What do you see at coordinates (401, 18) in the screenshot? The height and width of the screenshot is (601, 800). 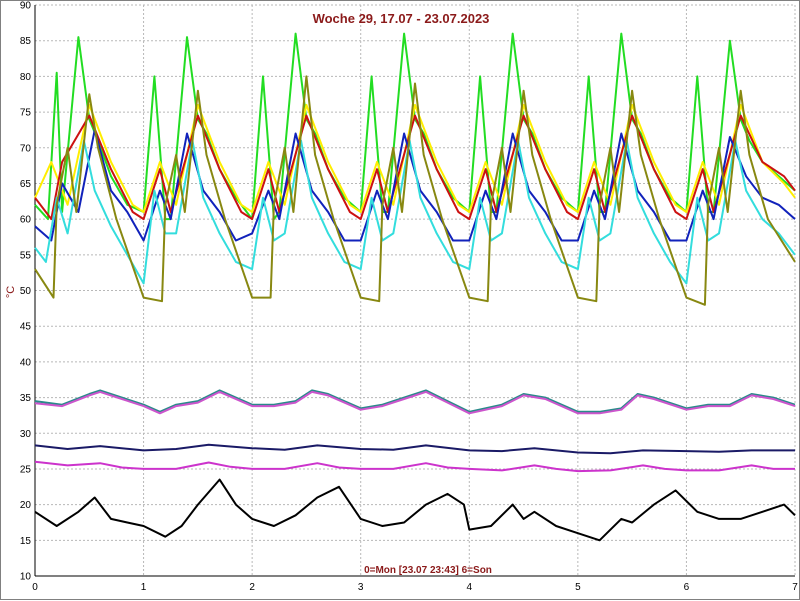 I see `chart-title: Woche 29, 17.07 - 23.07.2023` at bounding box center [401, 18].